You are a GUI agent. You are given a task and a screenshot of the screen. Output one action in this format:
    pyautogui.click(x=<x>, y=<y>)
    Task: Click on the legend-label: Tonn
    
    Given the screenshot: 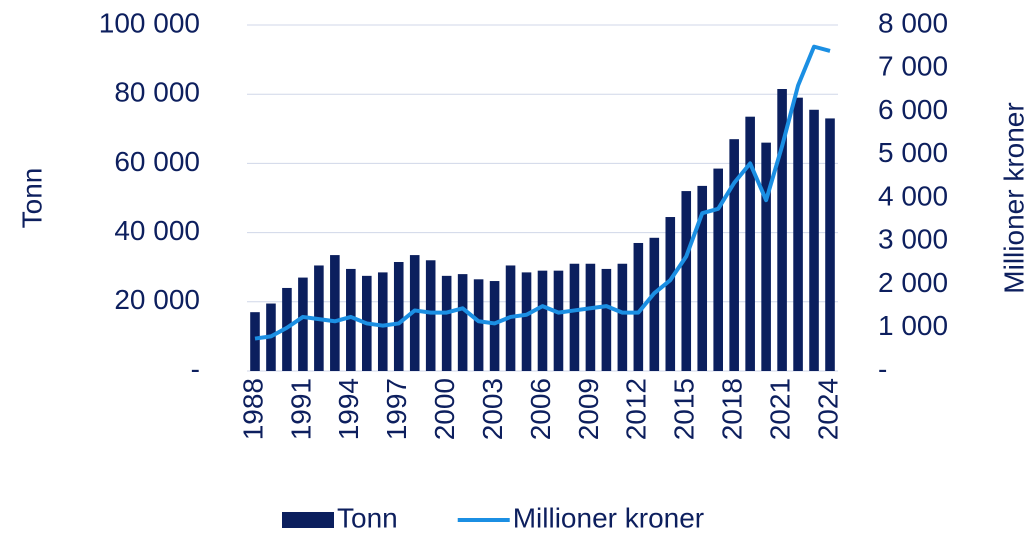 What is the action you would take?
    pyautogui.click(x=367, y=517)
    